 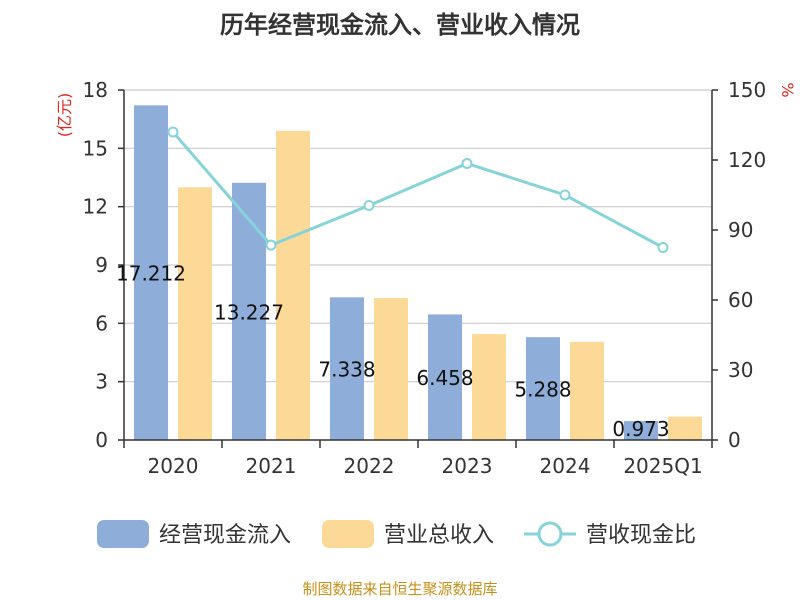 I want to click on left-tick-label: 6, so click(x=101, y=323).